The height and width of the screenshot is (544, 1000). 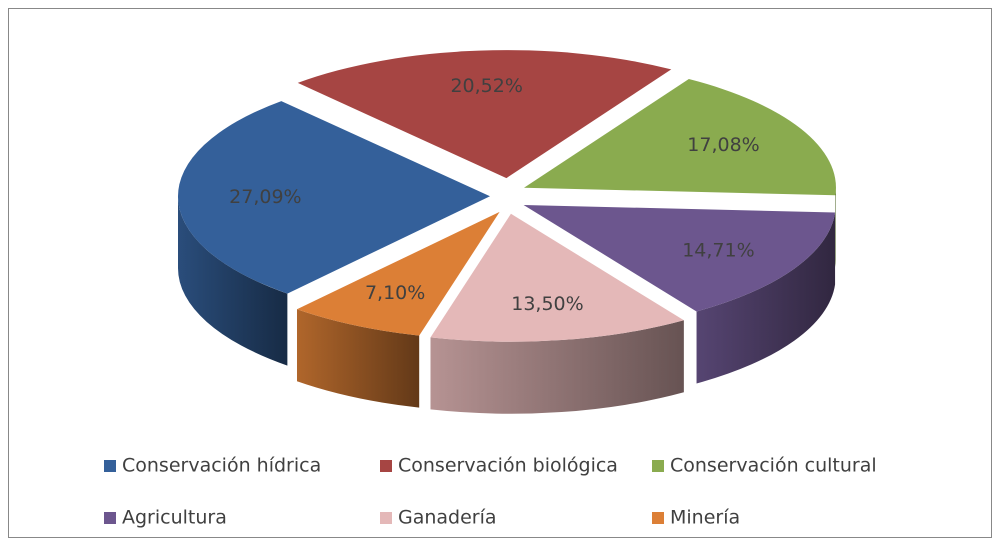 What do you see at coordinates (705, 518) in the screenshot?
I see `legend-label: Minería` at bounding box center [705, 518].